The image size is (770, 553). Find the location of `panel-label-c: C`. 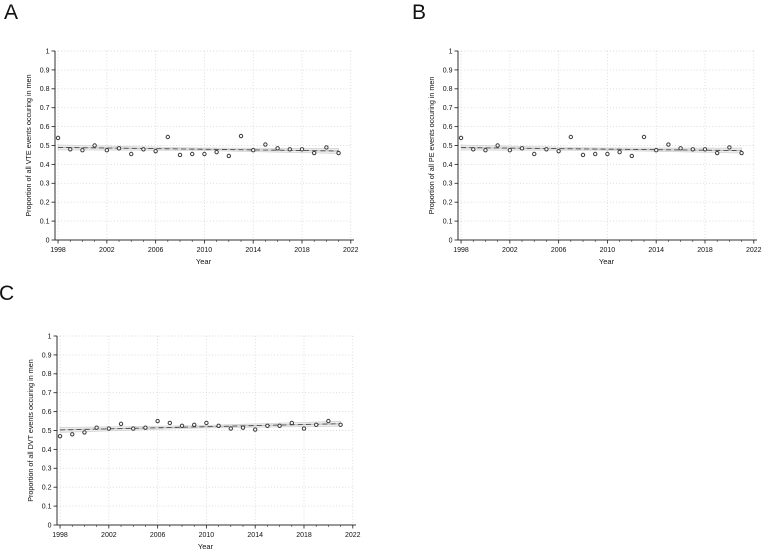

panel-label-c: C is located at coordinates (7, 293).